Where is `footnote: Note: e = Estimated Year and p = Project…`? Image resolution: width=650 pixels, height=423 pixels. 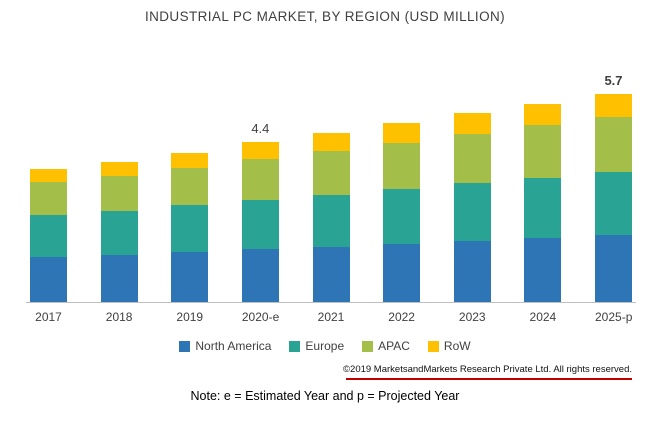 footnote: Note: e = Estimated Year and p = Project… is located at coordinates (325, 396).